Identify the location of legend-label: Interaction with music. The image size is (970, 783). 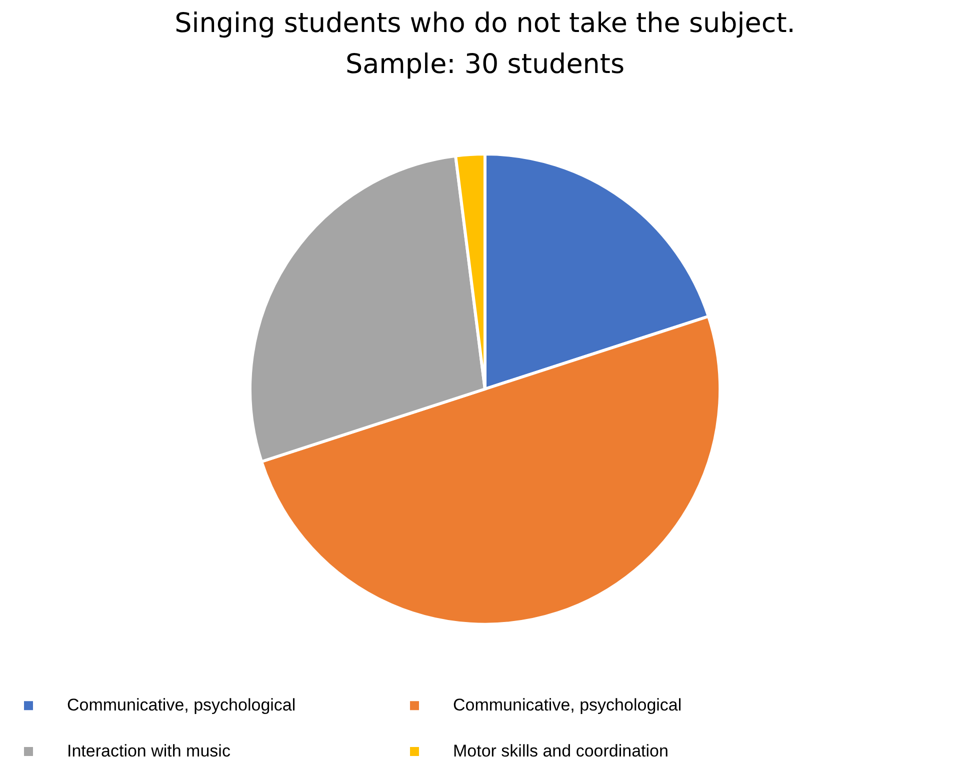
(149, 751).